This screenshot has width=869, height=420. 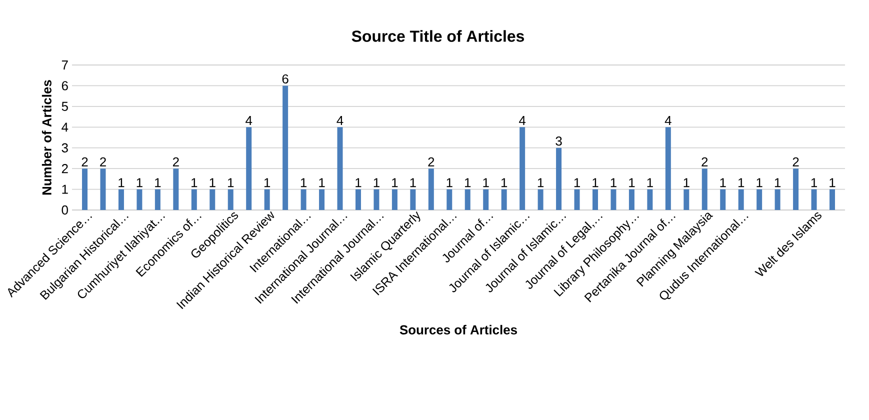 I want to click on chart-title: Source Title of Articles, so click(x=438, y=36).